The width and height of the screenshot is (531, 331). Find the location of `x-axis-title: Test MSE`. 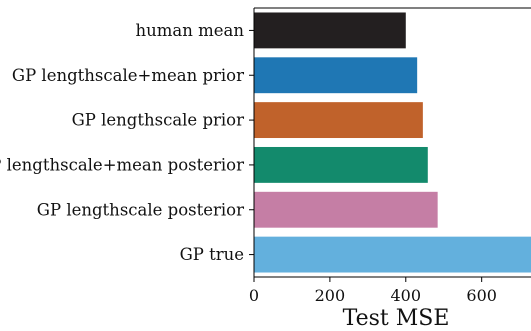

x-axis-title: Test MSE is located at coordinates (396, 318).